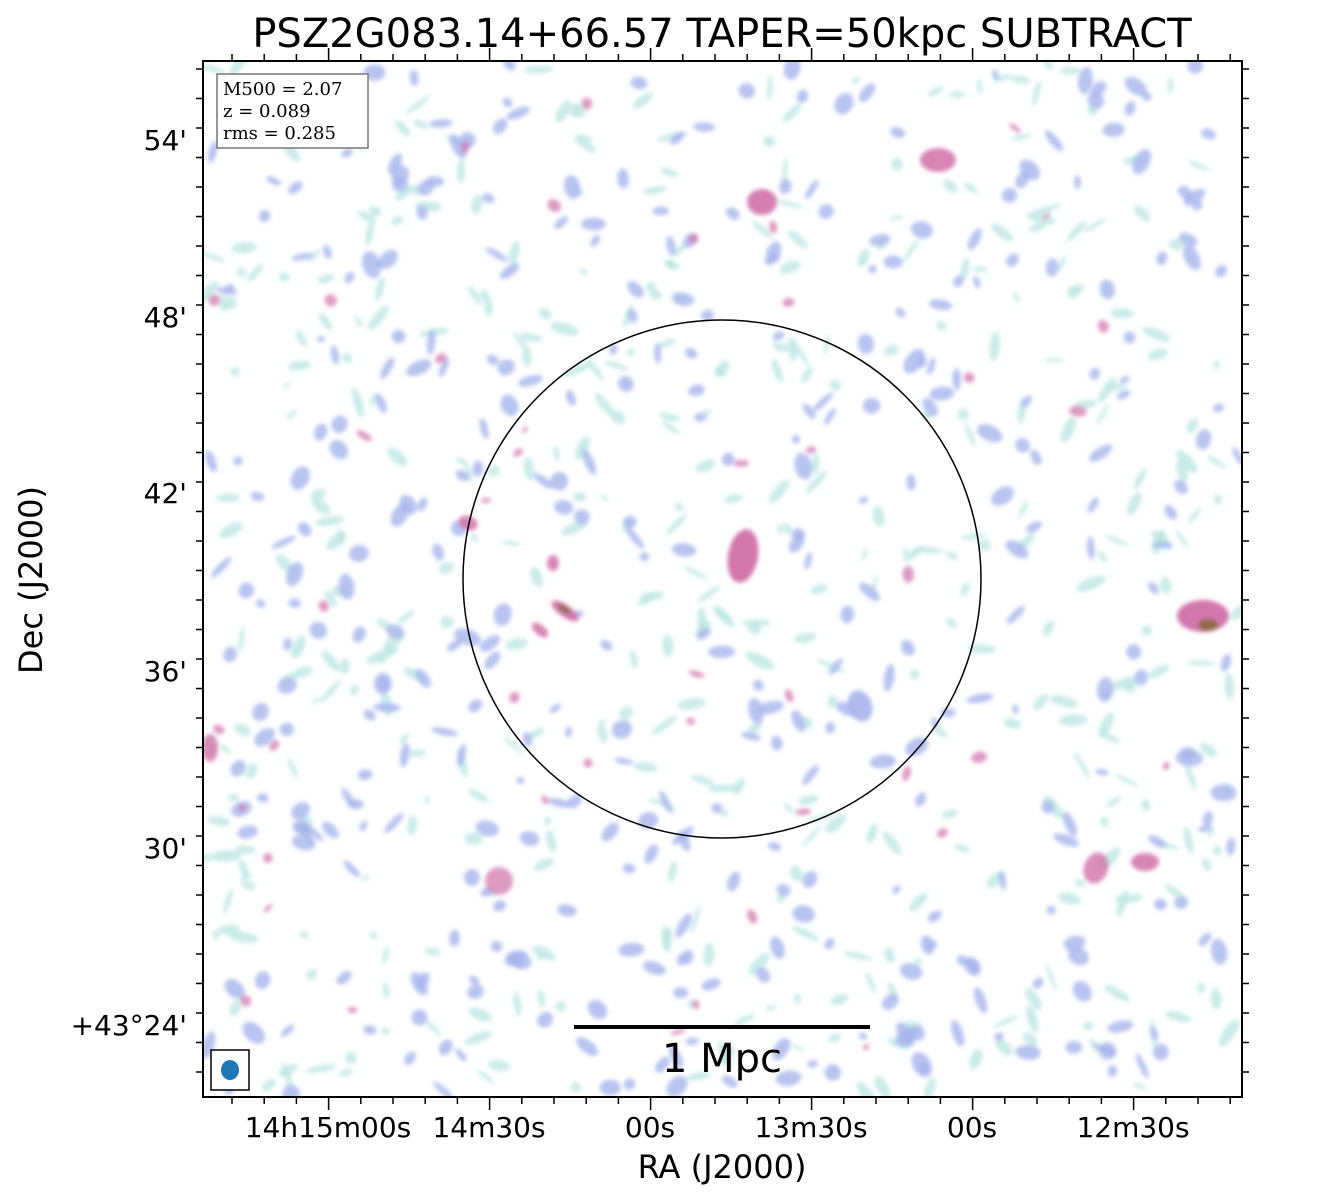  What do you see at coordinates (165, 317) in the screenshot?
I see `y-tick-label: 48'` at bounding box center [165, 317].